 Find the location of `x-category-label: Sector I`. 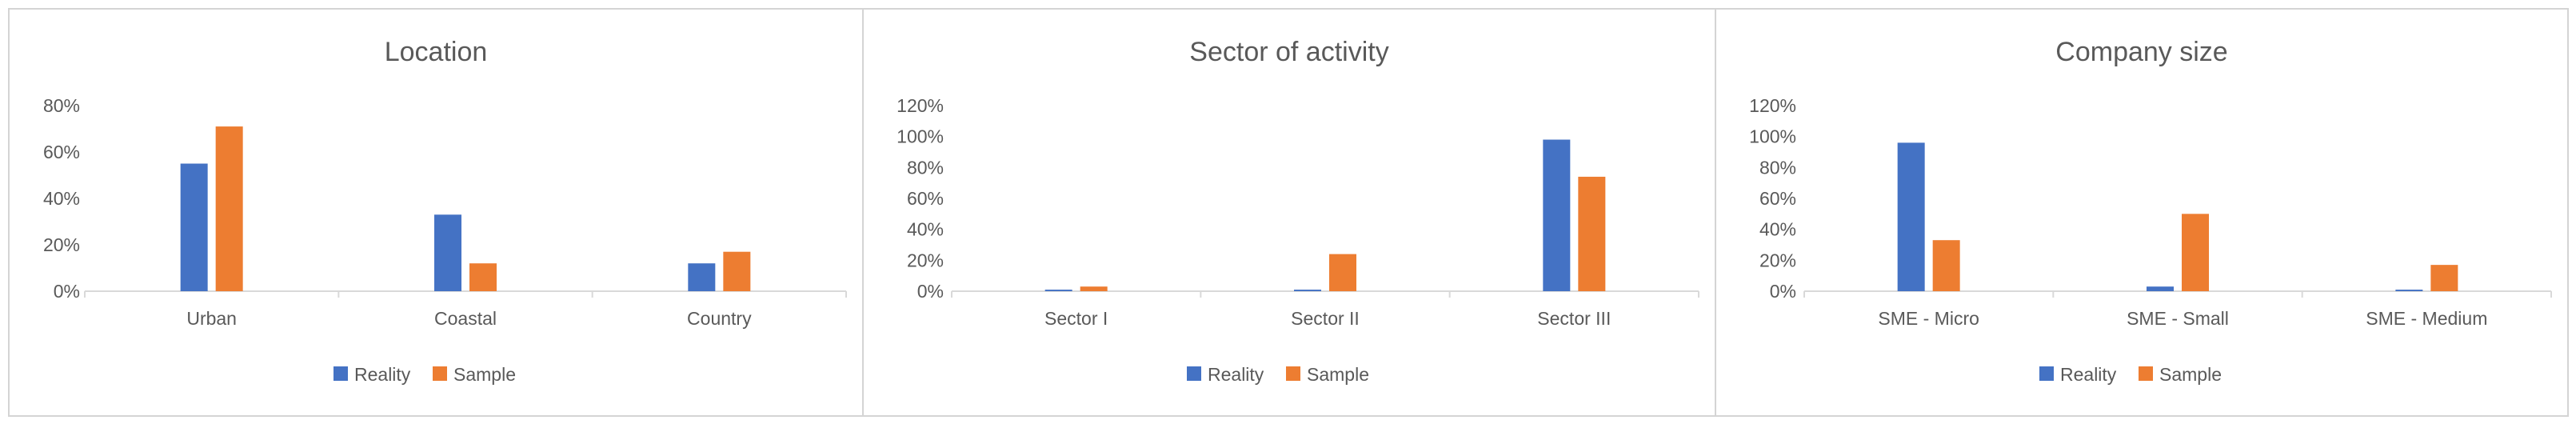

x-category-label: Sector I is located at coordinates (1076, 318).